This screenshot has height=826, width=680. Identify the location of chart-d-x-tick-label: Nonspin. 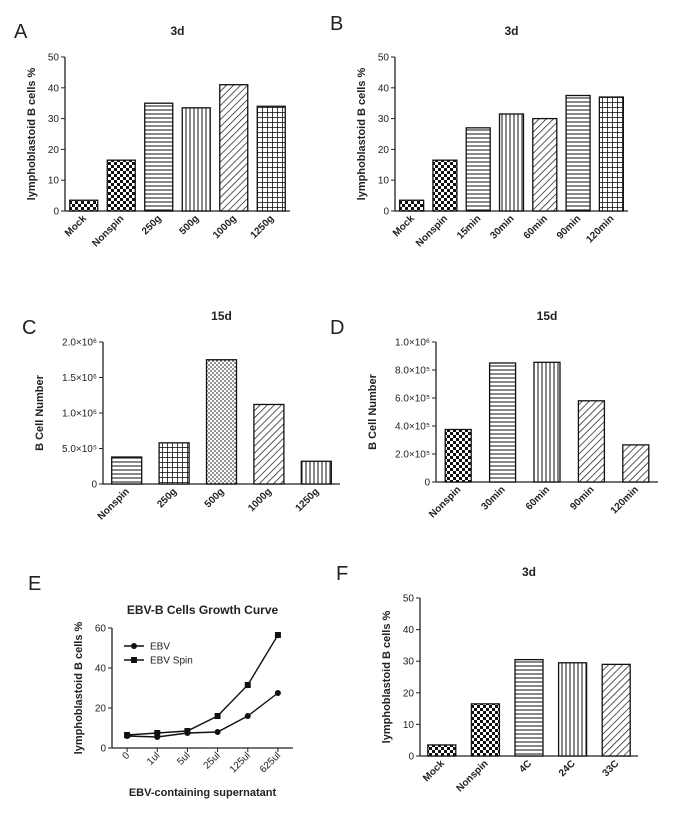
(445, 502).